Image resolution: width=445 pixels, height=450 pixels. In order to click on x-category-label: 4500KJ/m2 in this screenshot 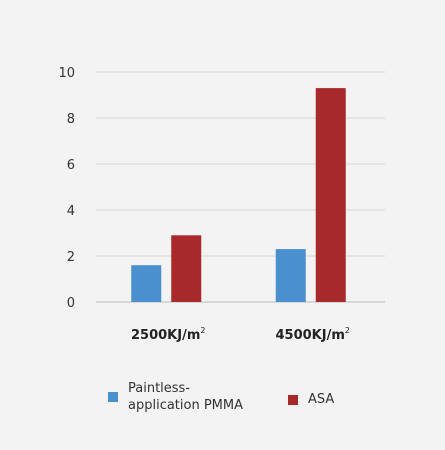, I will do `click(313, 334)`.